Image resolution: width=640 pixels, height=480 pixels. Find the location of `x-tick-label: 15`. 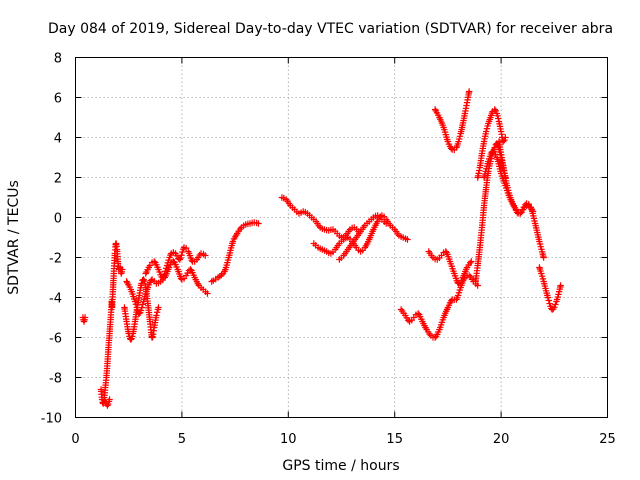

x-tick-label: 15 is located at coordinates (394, 439).